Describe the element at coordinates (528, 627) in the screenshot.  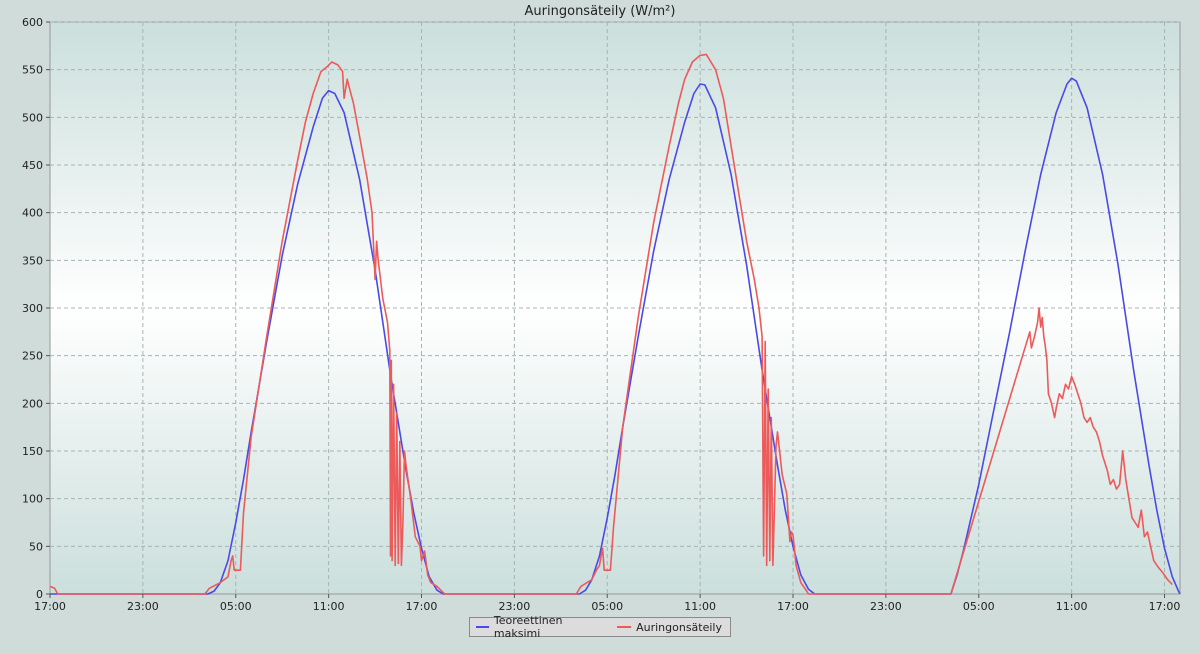
I see `legend-label-theoretical: Teoreettinen maksimi` at that location.